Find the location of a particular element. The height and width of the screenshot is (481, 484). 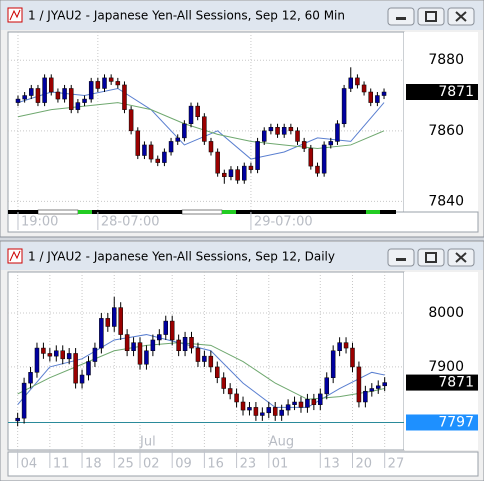

month-label: Aug is located at coordinates (281, 442).